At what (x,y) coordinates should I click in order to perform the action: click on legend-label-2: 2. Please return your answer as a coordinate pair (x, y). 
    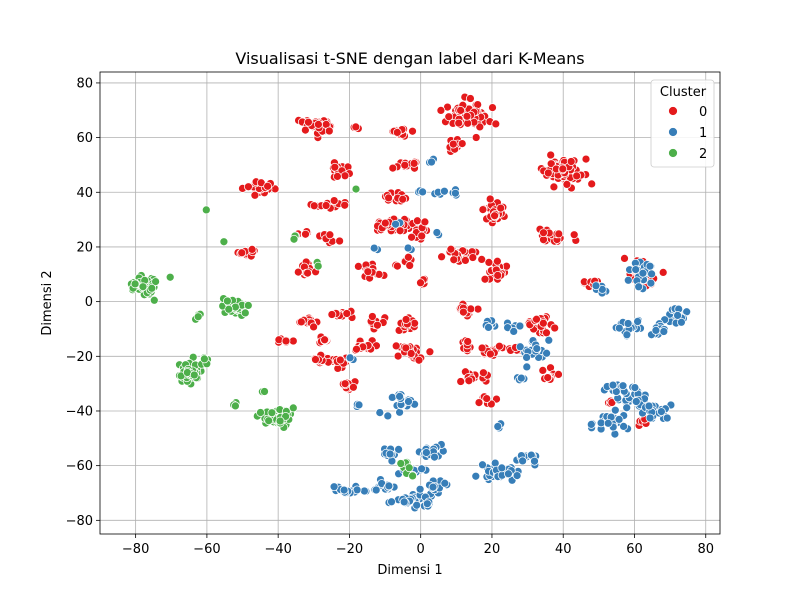
    Looking at the image, I should click on (703, 154).